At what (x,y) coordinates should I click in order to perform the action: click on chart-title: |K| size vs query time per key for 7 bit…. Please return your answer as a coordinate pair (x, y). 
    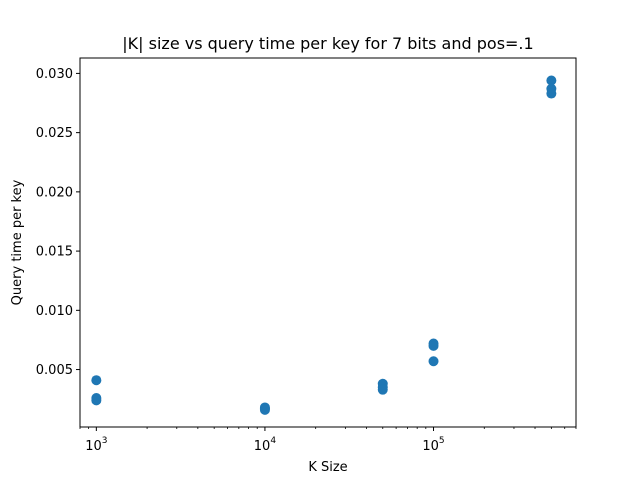
    Looking at the image, I should click on (327, 43).